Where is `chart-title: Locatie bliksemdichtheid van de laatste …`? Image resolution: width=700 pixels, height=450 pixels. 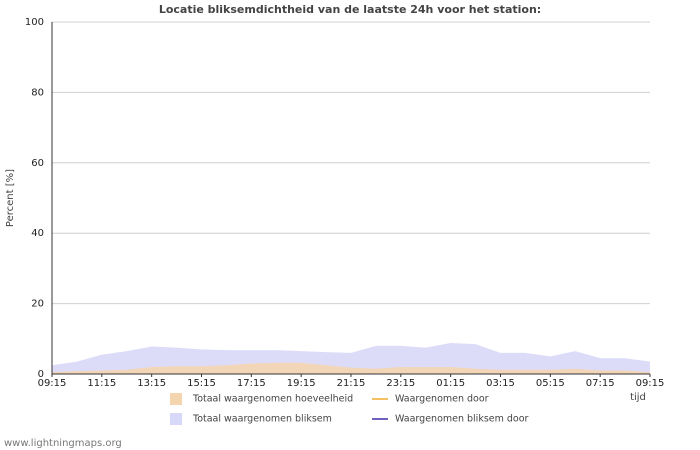
chart-title: Locatie bliksemdichtheid van de laatste … is located at coordinates (350, 9).